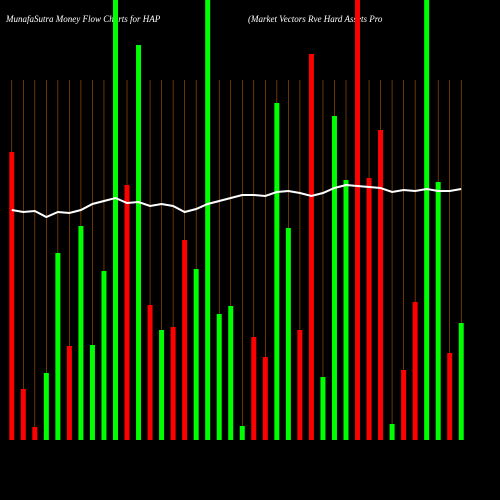 The width and height of the screenshot is (500, 500). I want to click on chart-subtitle: (Market Vectors Rve Hard Assets Pro, so click(315, 19).